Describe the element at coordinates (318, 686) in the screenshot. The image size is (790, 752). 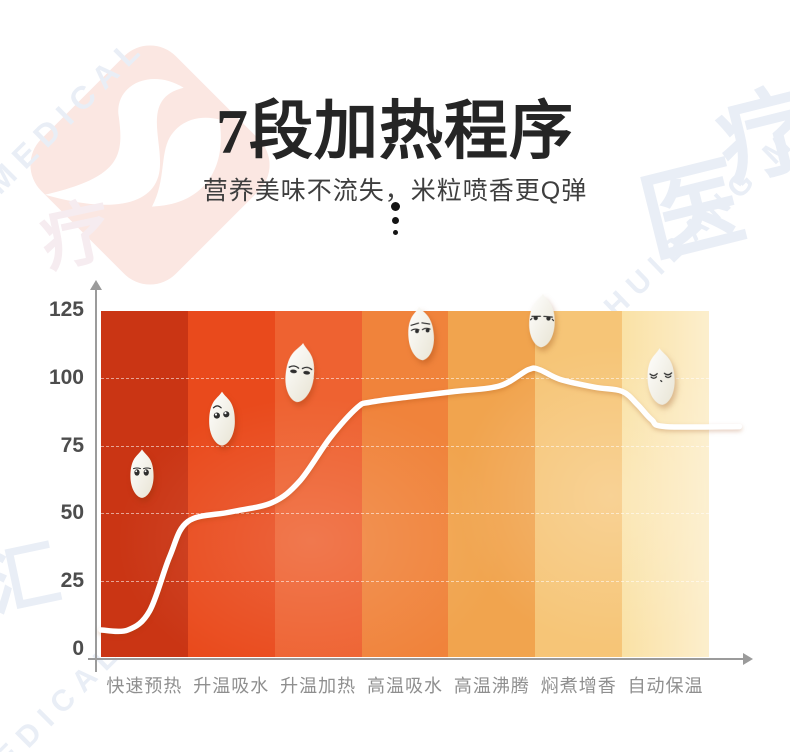
I see `stage-label: 升温加热` at that location.